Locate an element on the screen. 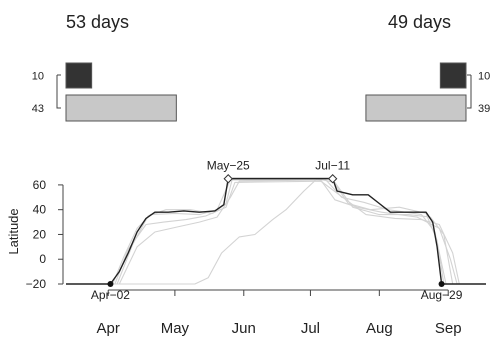 The image size is (500, 338). duration-bar-value: 39 is located at coordinates (484, 109).